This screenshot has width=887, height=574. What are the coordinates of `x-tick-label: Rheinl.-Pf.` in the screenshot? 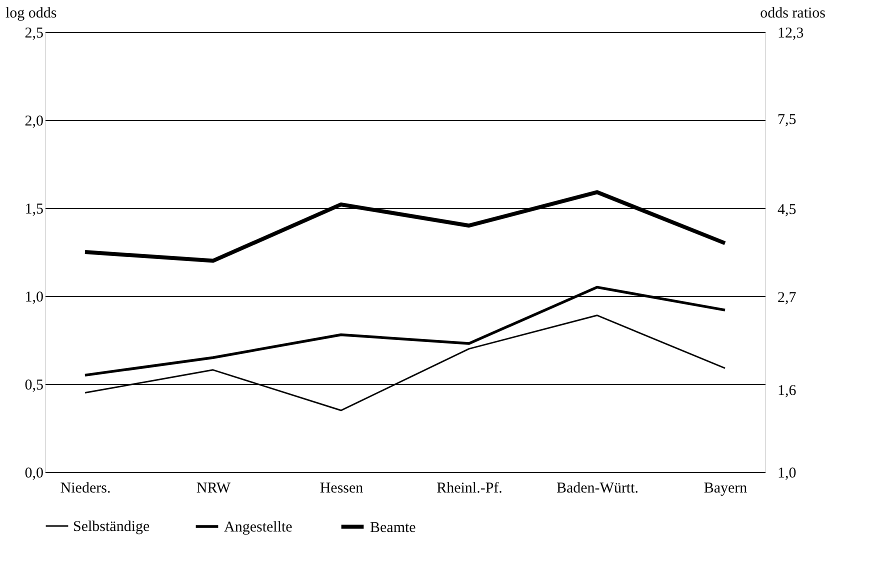 It's located at (469, 488).